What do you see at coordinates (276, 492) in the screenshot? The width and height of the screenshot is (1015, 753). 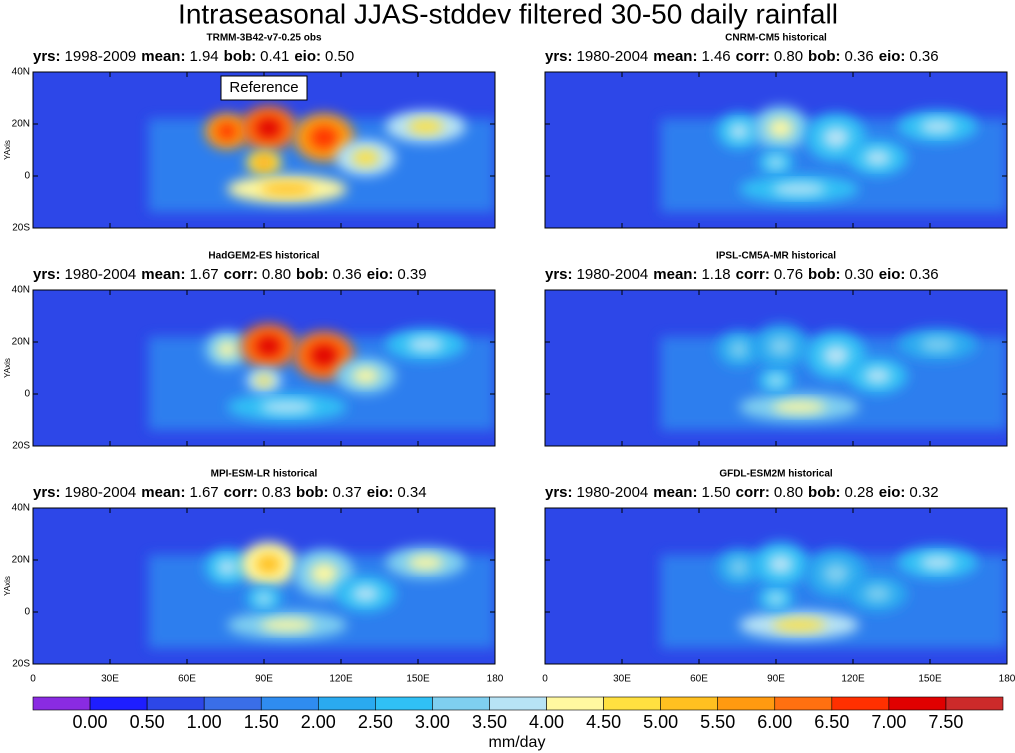 I see `stat-value: 0.83` at bounding box center [276, 492].